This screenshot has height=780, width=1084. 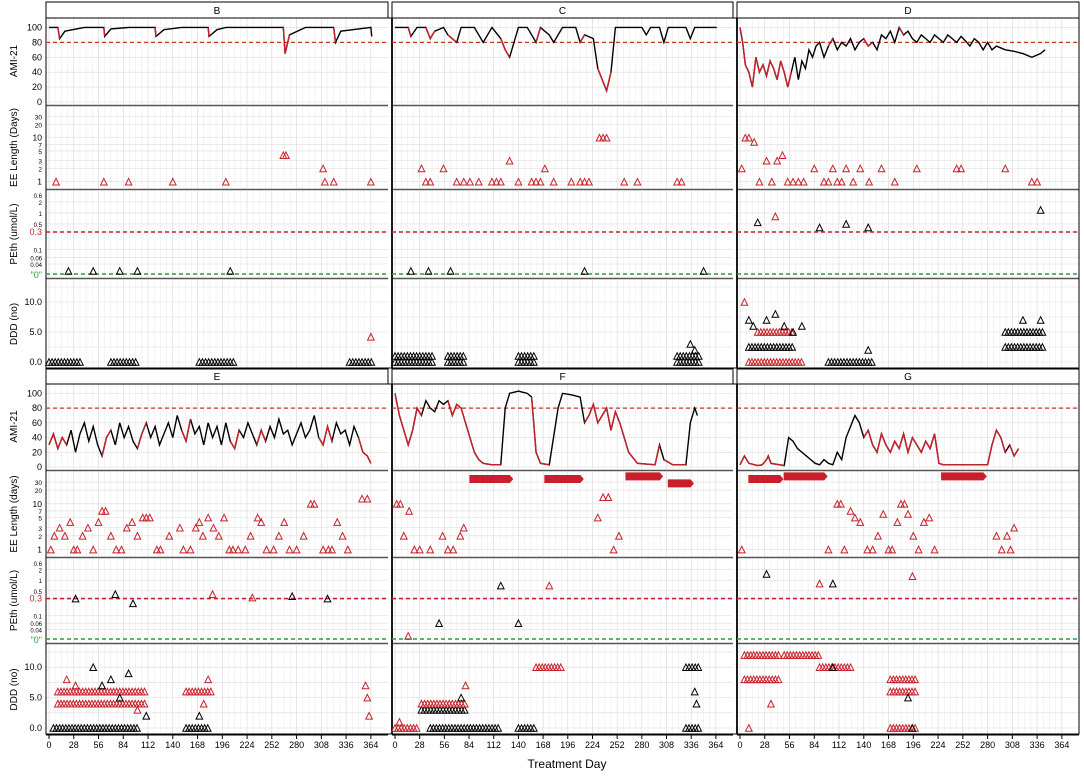 What do you see at coordinates (36, 260) in the screenshot?
I see `peth-tick-label: 0.06` at bounding box center [36, 260].